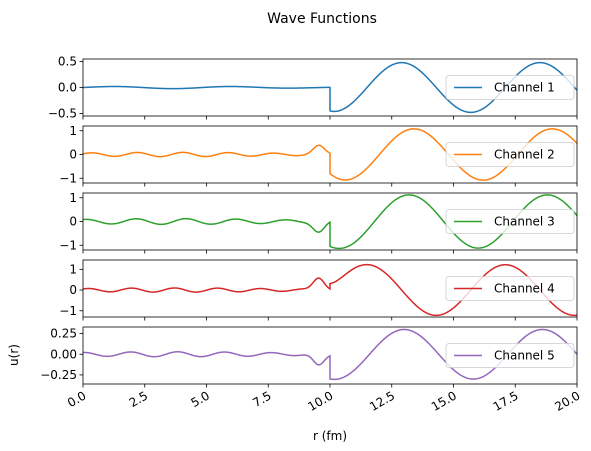 The image size is (591, 451). I want to click on y-tick-label: 0.00, so click(63, 354).